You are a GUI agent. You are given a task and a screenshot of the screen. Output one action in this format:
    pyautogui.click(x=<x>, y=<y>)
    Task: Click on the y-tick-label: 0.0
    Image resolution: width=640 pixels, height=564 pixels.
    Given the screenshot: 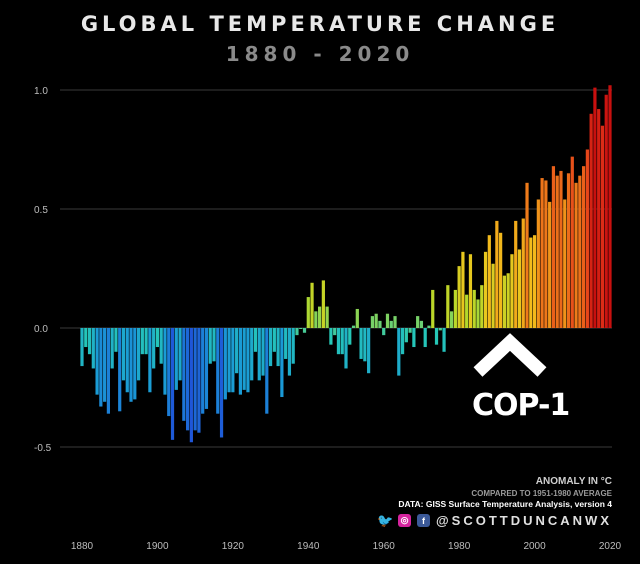 What is the action you would take?
    pyautogui.click(x=41, y=329)
    